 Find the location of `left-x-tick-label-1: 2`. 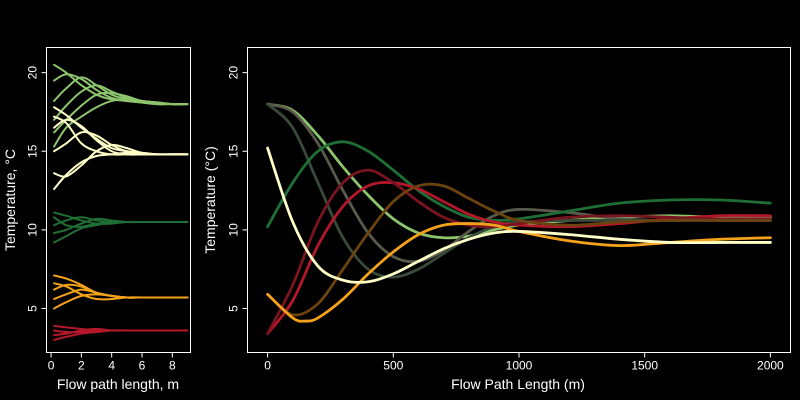

left-x-tick-label-1: 2 is located at coordinates (81, 366).